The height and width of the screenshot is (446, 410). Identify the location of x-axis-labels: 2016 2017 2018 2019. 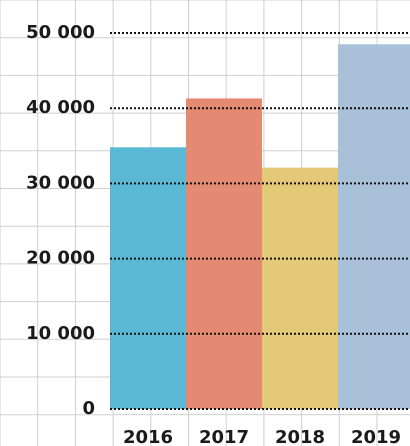
(262, 436).